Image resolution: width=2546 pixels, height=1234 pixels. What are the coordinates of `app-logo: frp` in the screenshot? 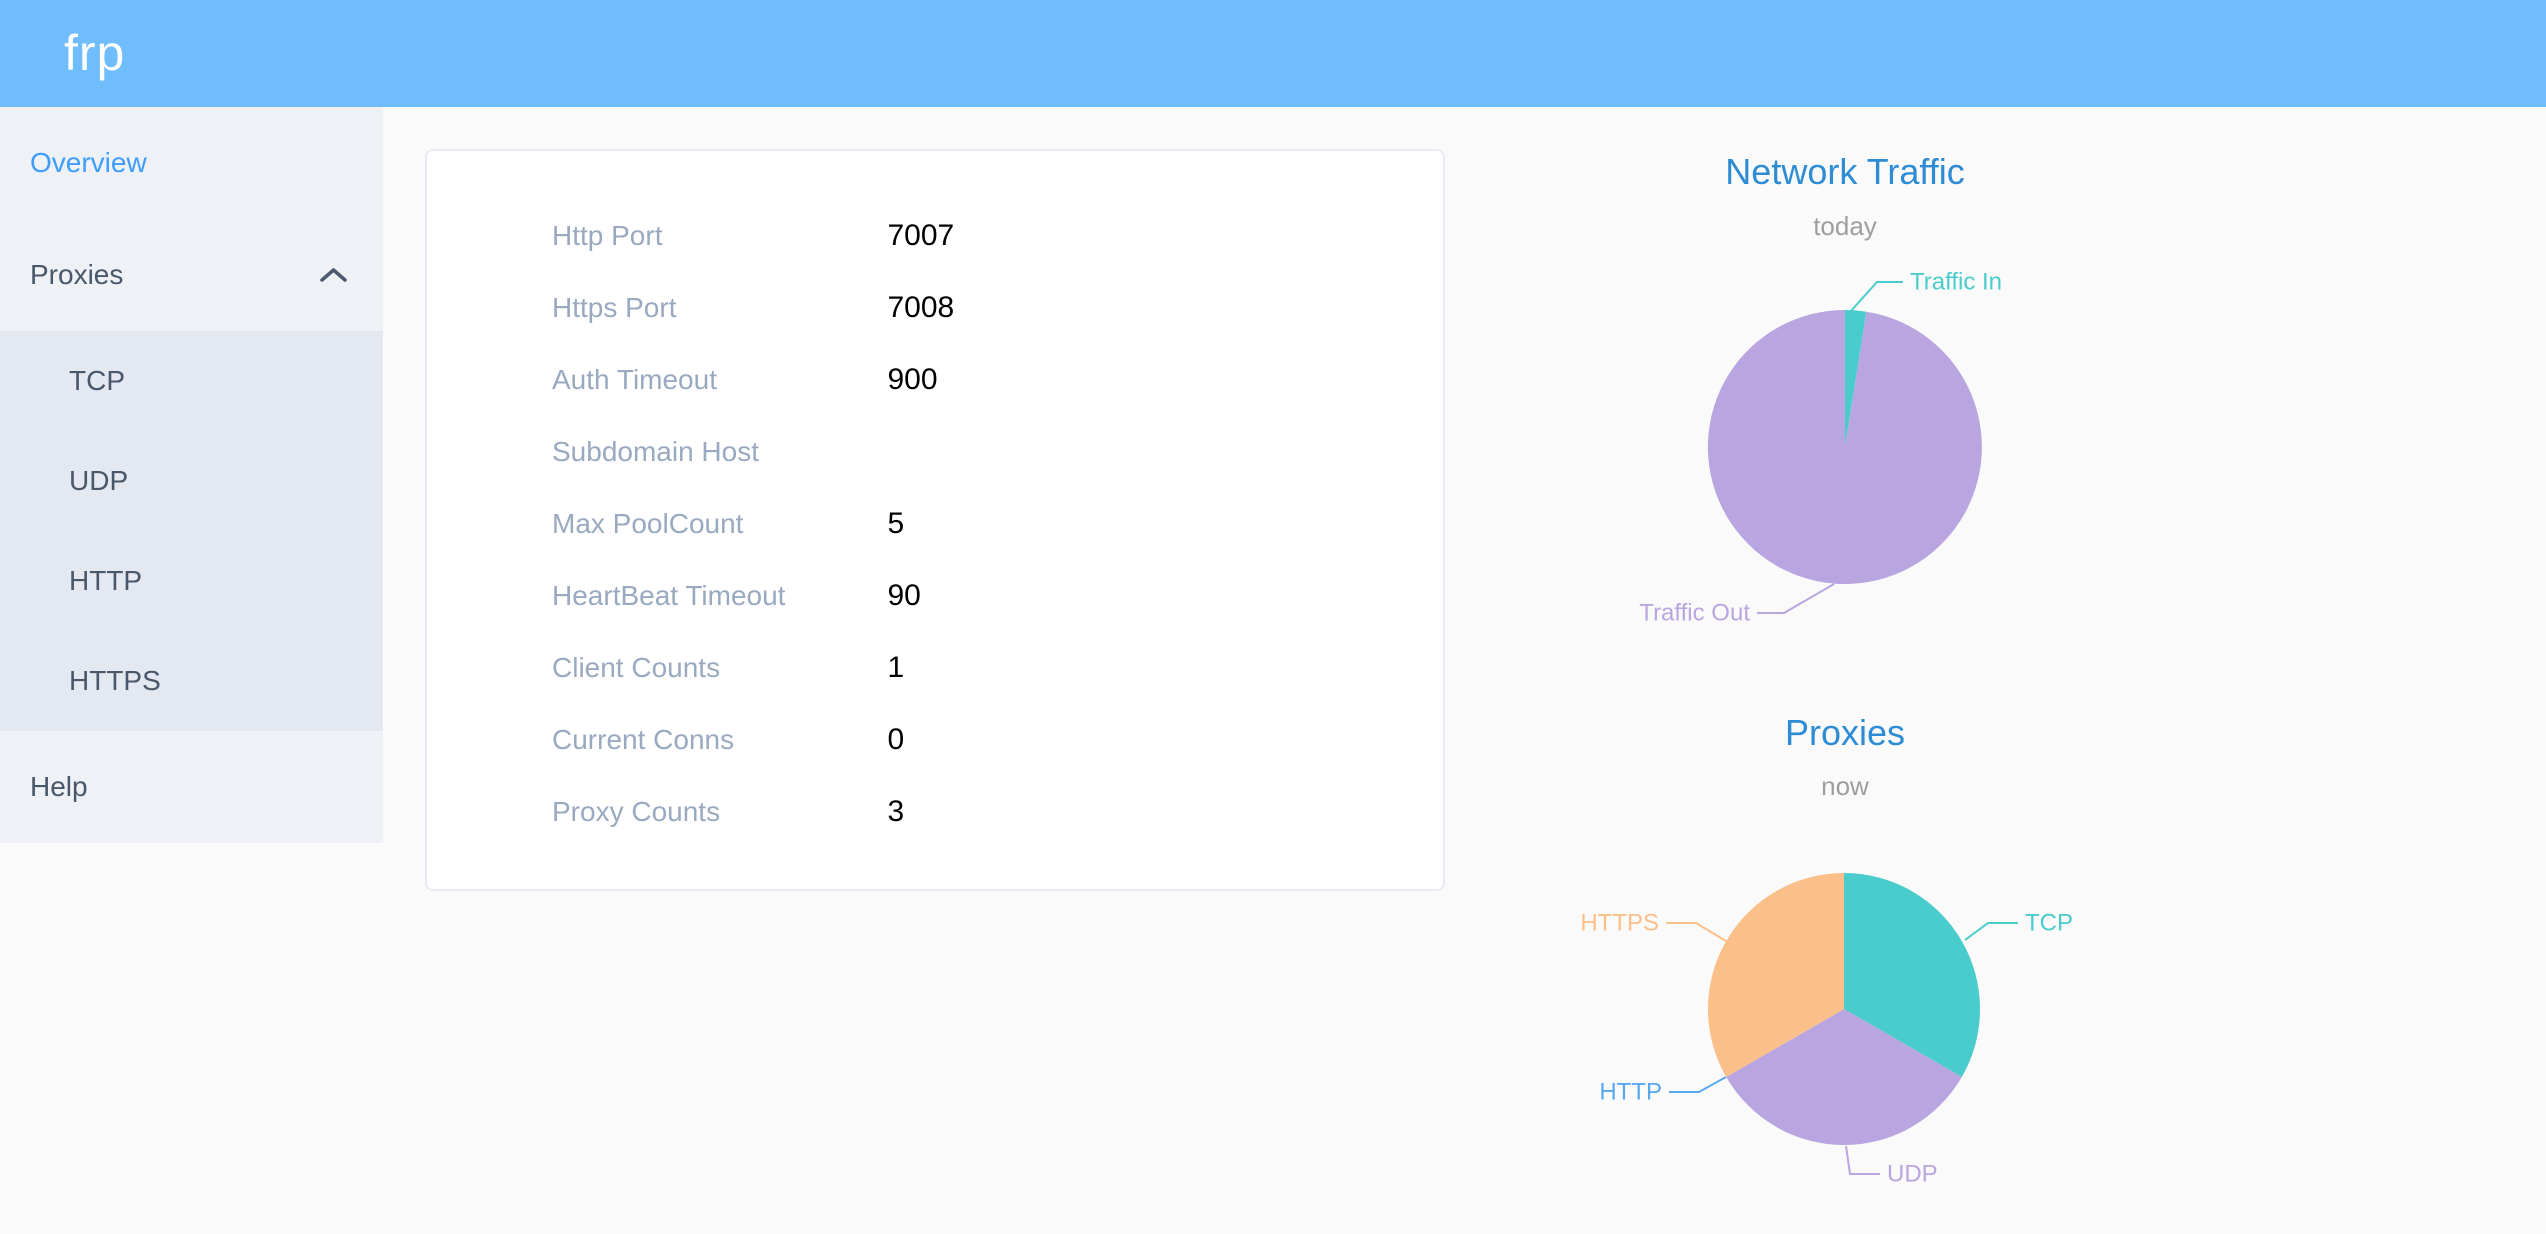 It's located at (95, 53).